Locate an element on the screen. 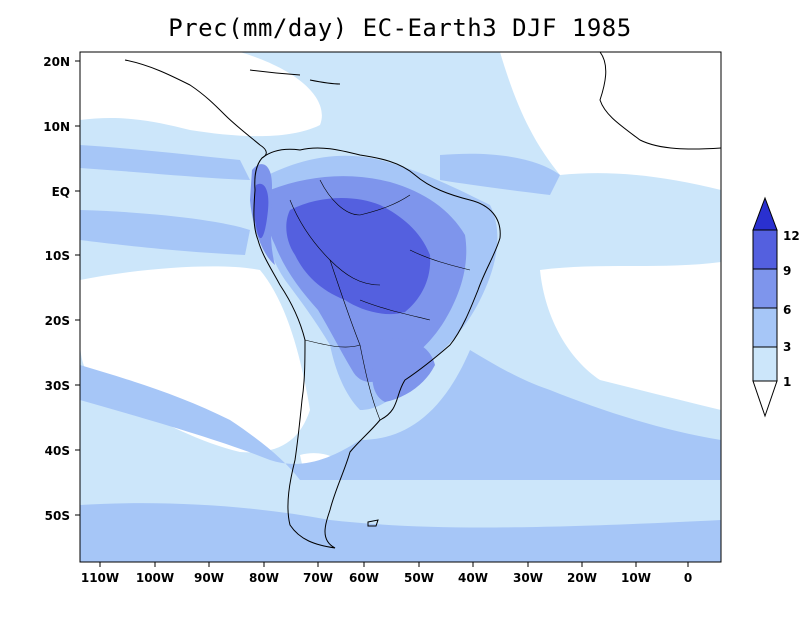 Image resolution: width=800 pixels, height=618 pixels. southern-band-lower is located at coordinates (400, 532).